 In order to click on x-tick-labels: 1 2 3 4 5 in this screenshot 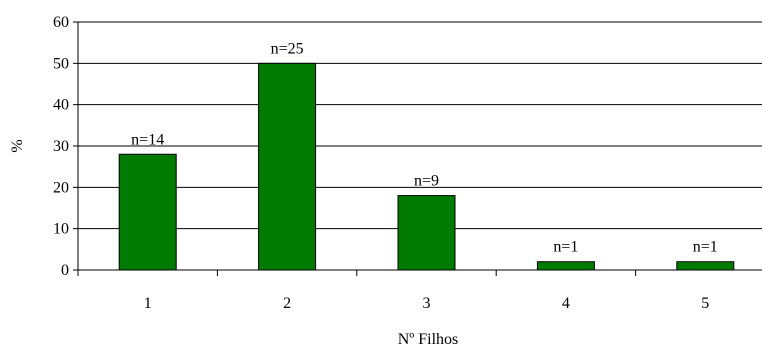, I will do `click(427, 303)`.